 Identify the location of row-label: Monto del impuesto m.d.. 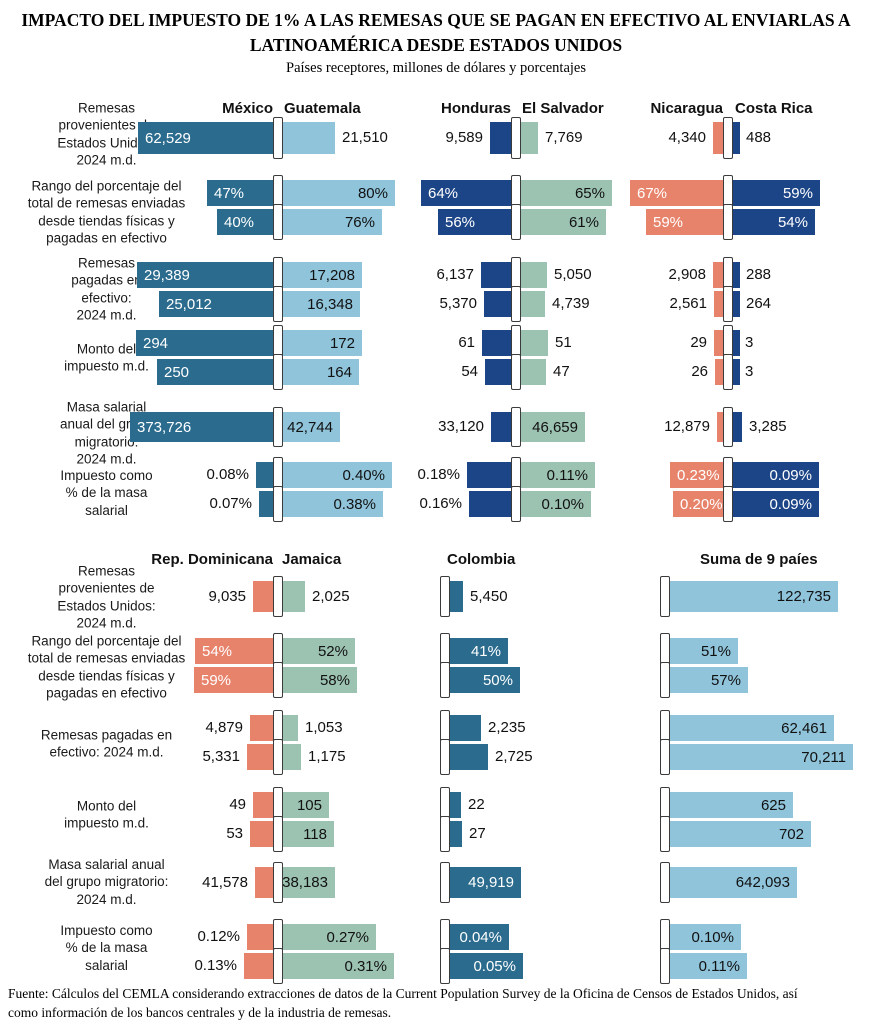
(106, 357).